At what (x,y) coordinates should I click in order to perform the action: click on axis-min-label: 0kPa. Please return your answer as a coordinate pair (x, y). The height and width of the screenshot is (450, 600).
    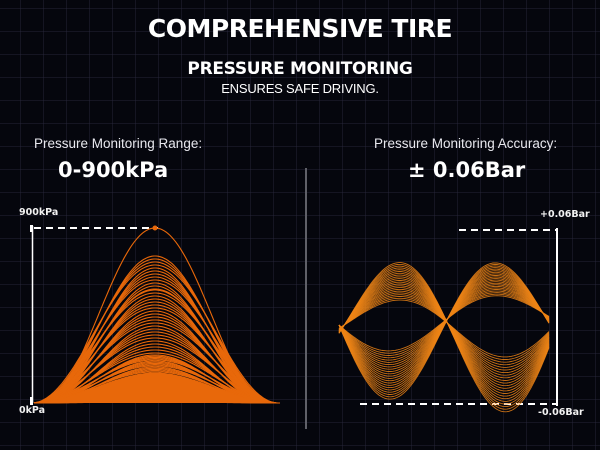
    Looking at the image, I should click on (32, 410).